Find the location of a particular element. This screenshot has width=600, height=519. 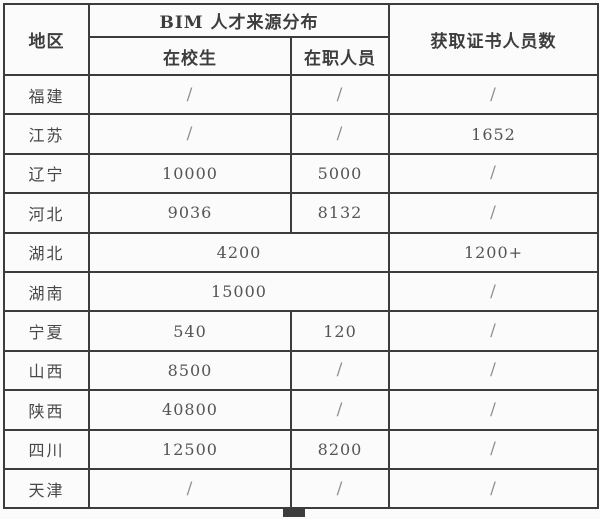

table-row: 辽宁 10000 5000 / is located at coordinates (301, 173).